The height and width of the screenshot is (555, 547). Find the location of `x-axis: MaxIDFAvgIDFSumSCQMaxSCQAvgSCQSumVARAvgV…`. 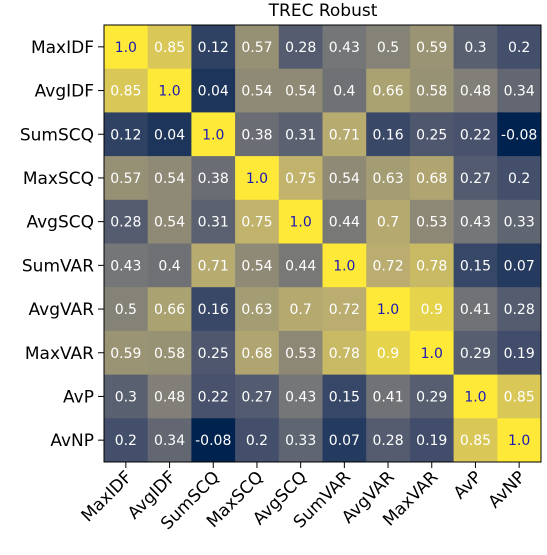

x-axis: MaxIDFAvgIDFSumSCQMaxSCQAvgSCQSumVARAvgV… is located at coordinates (304, 498).